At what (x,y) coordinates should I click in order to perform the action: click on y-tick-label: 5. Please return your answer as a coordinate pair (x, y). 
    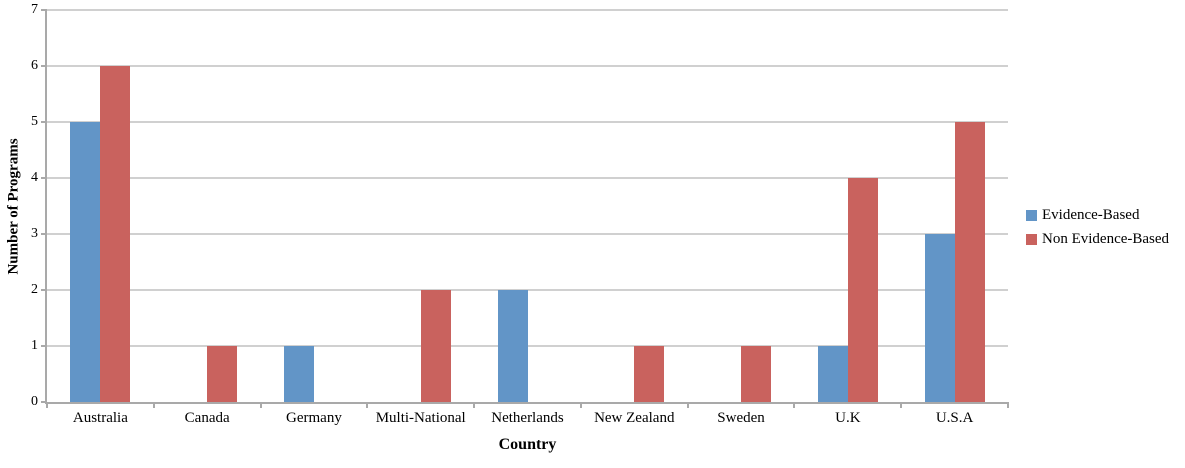
    Looking at the image, I should click on (34, 121).